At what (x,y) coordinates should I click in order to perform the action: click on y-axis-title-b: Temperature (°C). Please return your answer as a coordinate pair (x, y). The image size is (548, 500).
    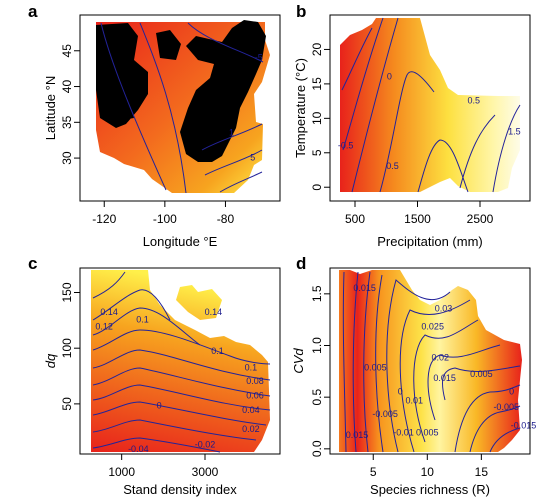
    Looking at the image, I should click on (300, 108).